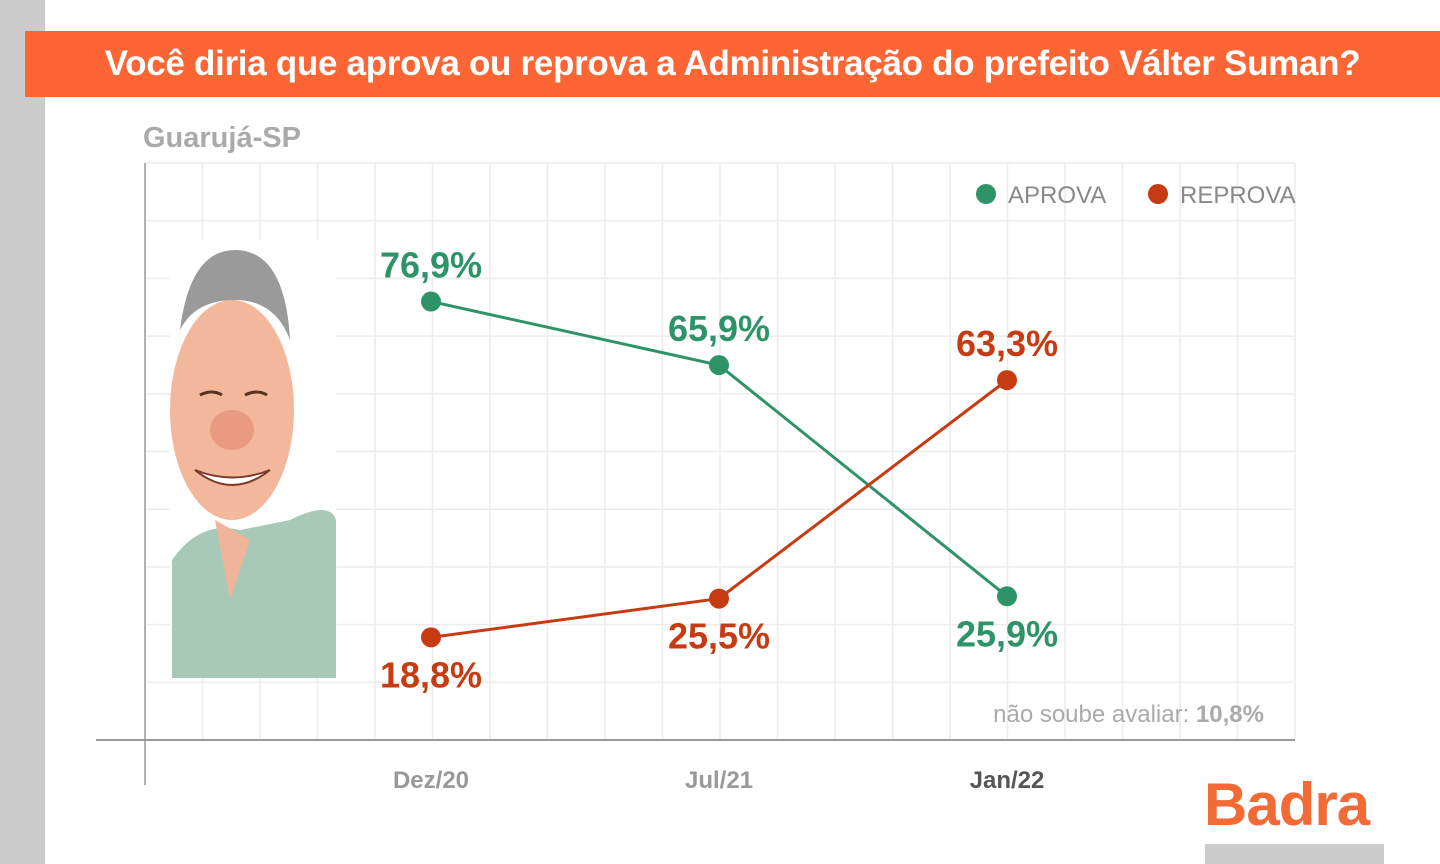 The image size is (1440, 864). I want to click on data-label-aprova: 65,9%, so click(719, 328).